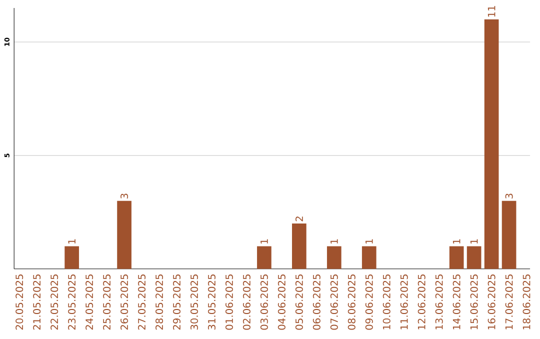  I want to click on x-tick-label: 07.06.2025, so click(334, 302).